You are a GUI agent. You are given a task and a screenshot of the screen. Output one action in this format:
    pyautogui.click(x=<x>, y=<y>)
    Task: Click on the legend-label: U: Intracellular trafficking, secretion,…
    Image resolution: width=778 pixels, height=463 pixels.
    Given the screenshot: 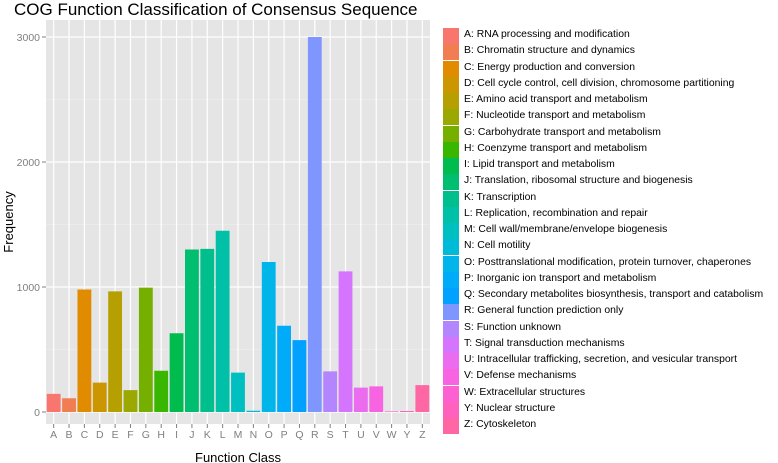 What is the action you would take?
    pyautogui.click(x=600, y=359)
    